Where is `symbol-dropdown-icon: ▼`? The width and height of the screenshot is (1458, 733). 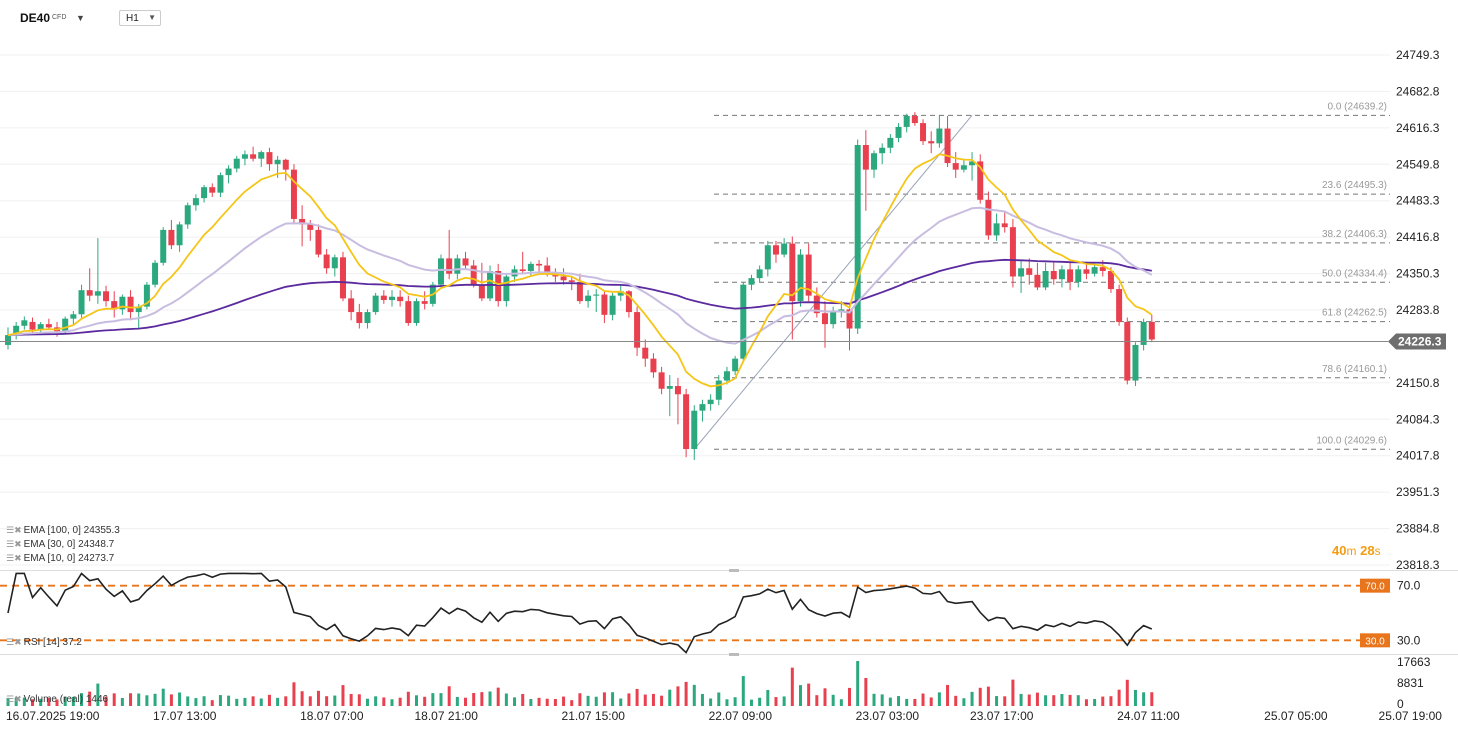
symbol-dropdown-icon: ▼ is located at coordinates (80, 18).